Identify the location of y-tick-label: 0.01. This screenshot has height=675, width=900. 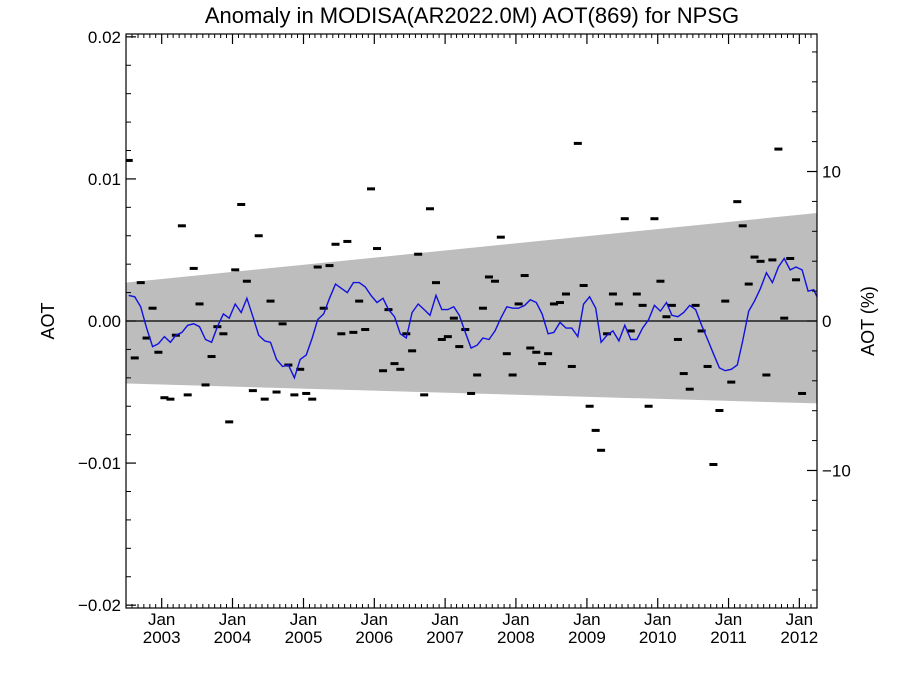
(104, 179).